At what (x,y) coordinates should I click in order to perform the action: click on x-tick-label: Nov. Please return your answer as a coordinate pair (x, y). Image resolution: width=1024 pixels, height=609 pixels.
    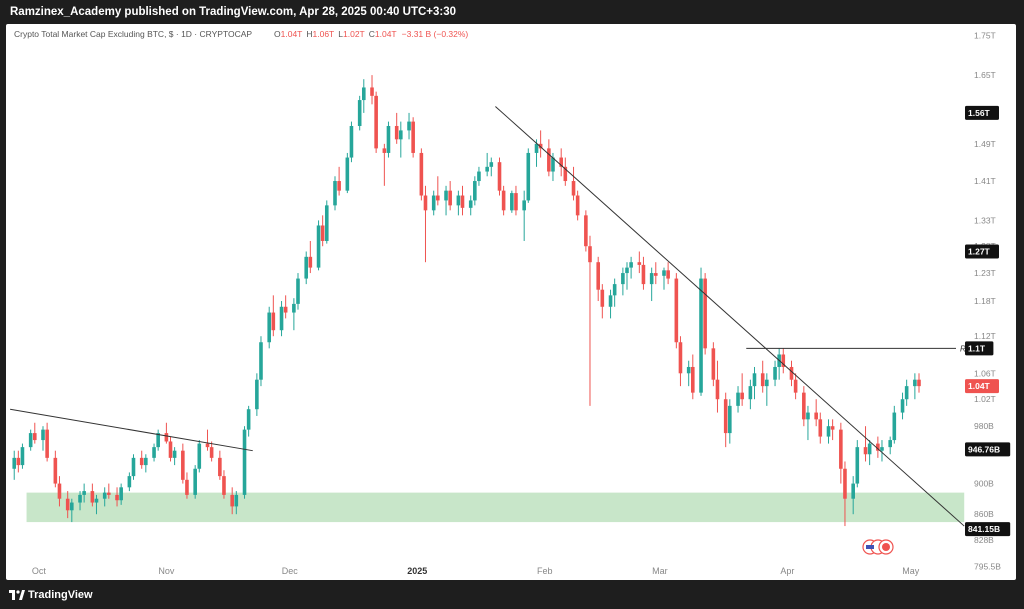
    Looking at the image, I should click on (166, 571).